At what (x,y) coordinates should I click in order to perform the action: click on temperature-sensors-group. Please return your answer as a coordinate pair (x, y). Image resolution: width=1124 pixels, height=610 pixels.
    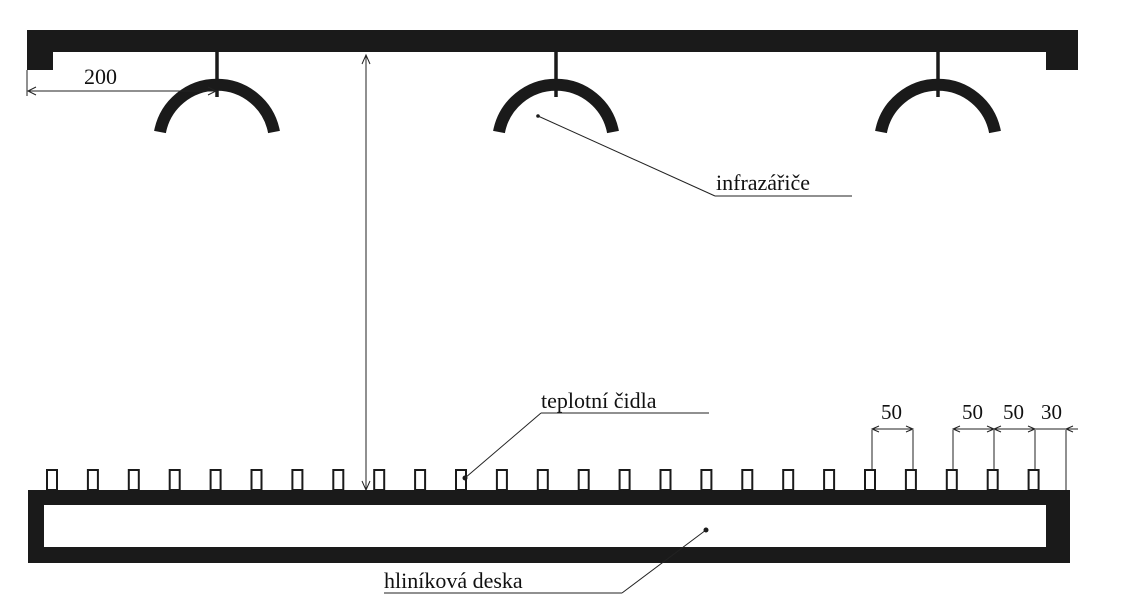
    Looking at the image, I should click on (543, 480).